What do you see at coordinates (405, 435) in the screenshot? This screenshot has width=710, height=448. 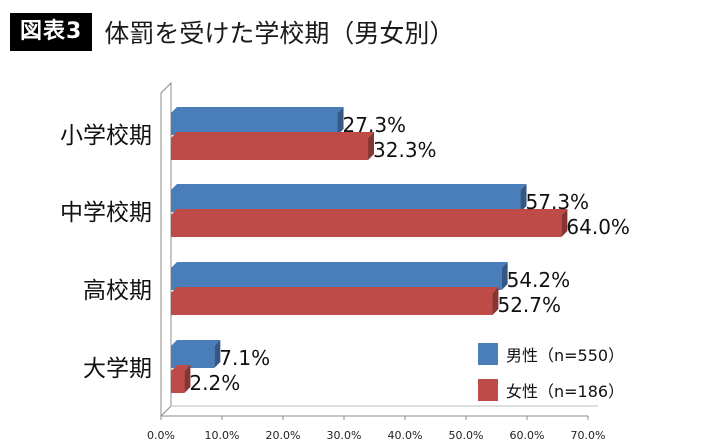 I see `x-tick-label: 40.0%` at bounding box center [405, 435].